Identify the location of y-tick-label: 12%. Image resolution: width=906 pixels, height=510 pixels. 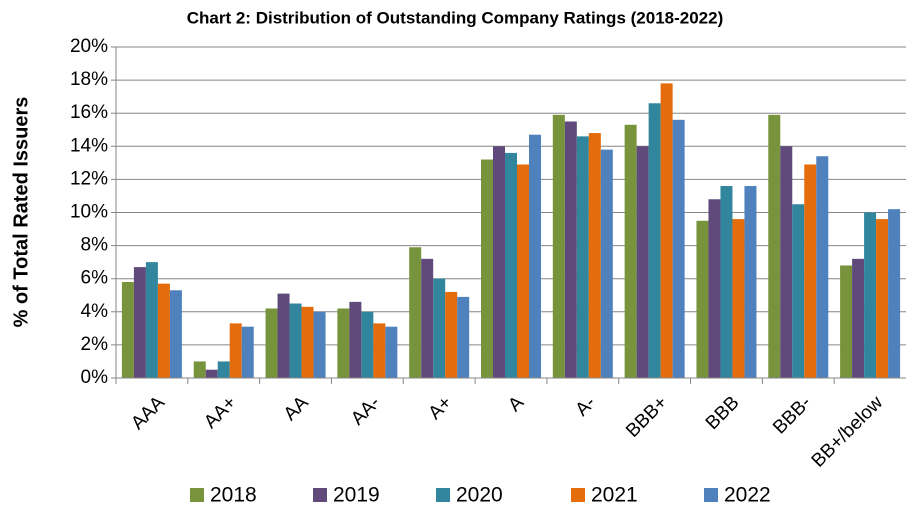
(89, 178).